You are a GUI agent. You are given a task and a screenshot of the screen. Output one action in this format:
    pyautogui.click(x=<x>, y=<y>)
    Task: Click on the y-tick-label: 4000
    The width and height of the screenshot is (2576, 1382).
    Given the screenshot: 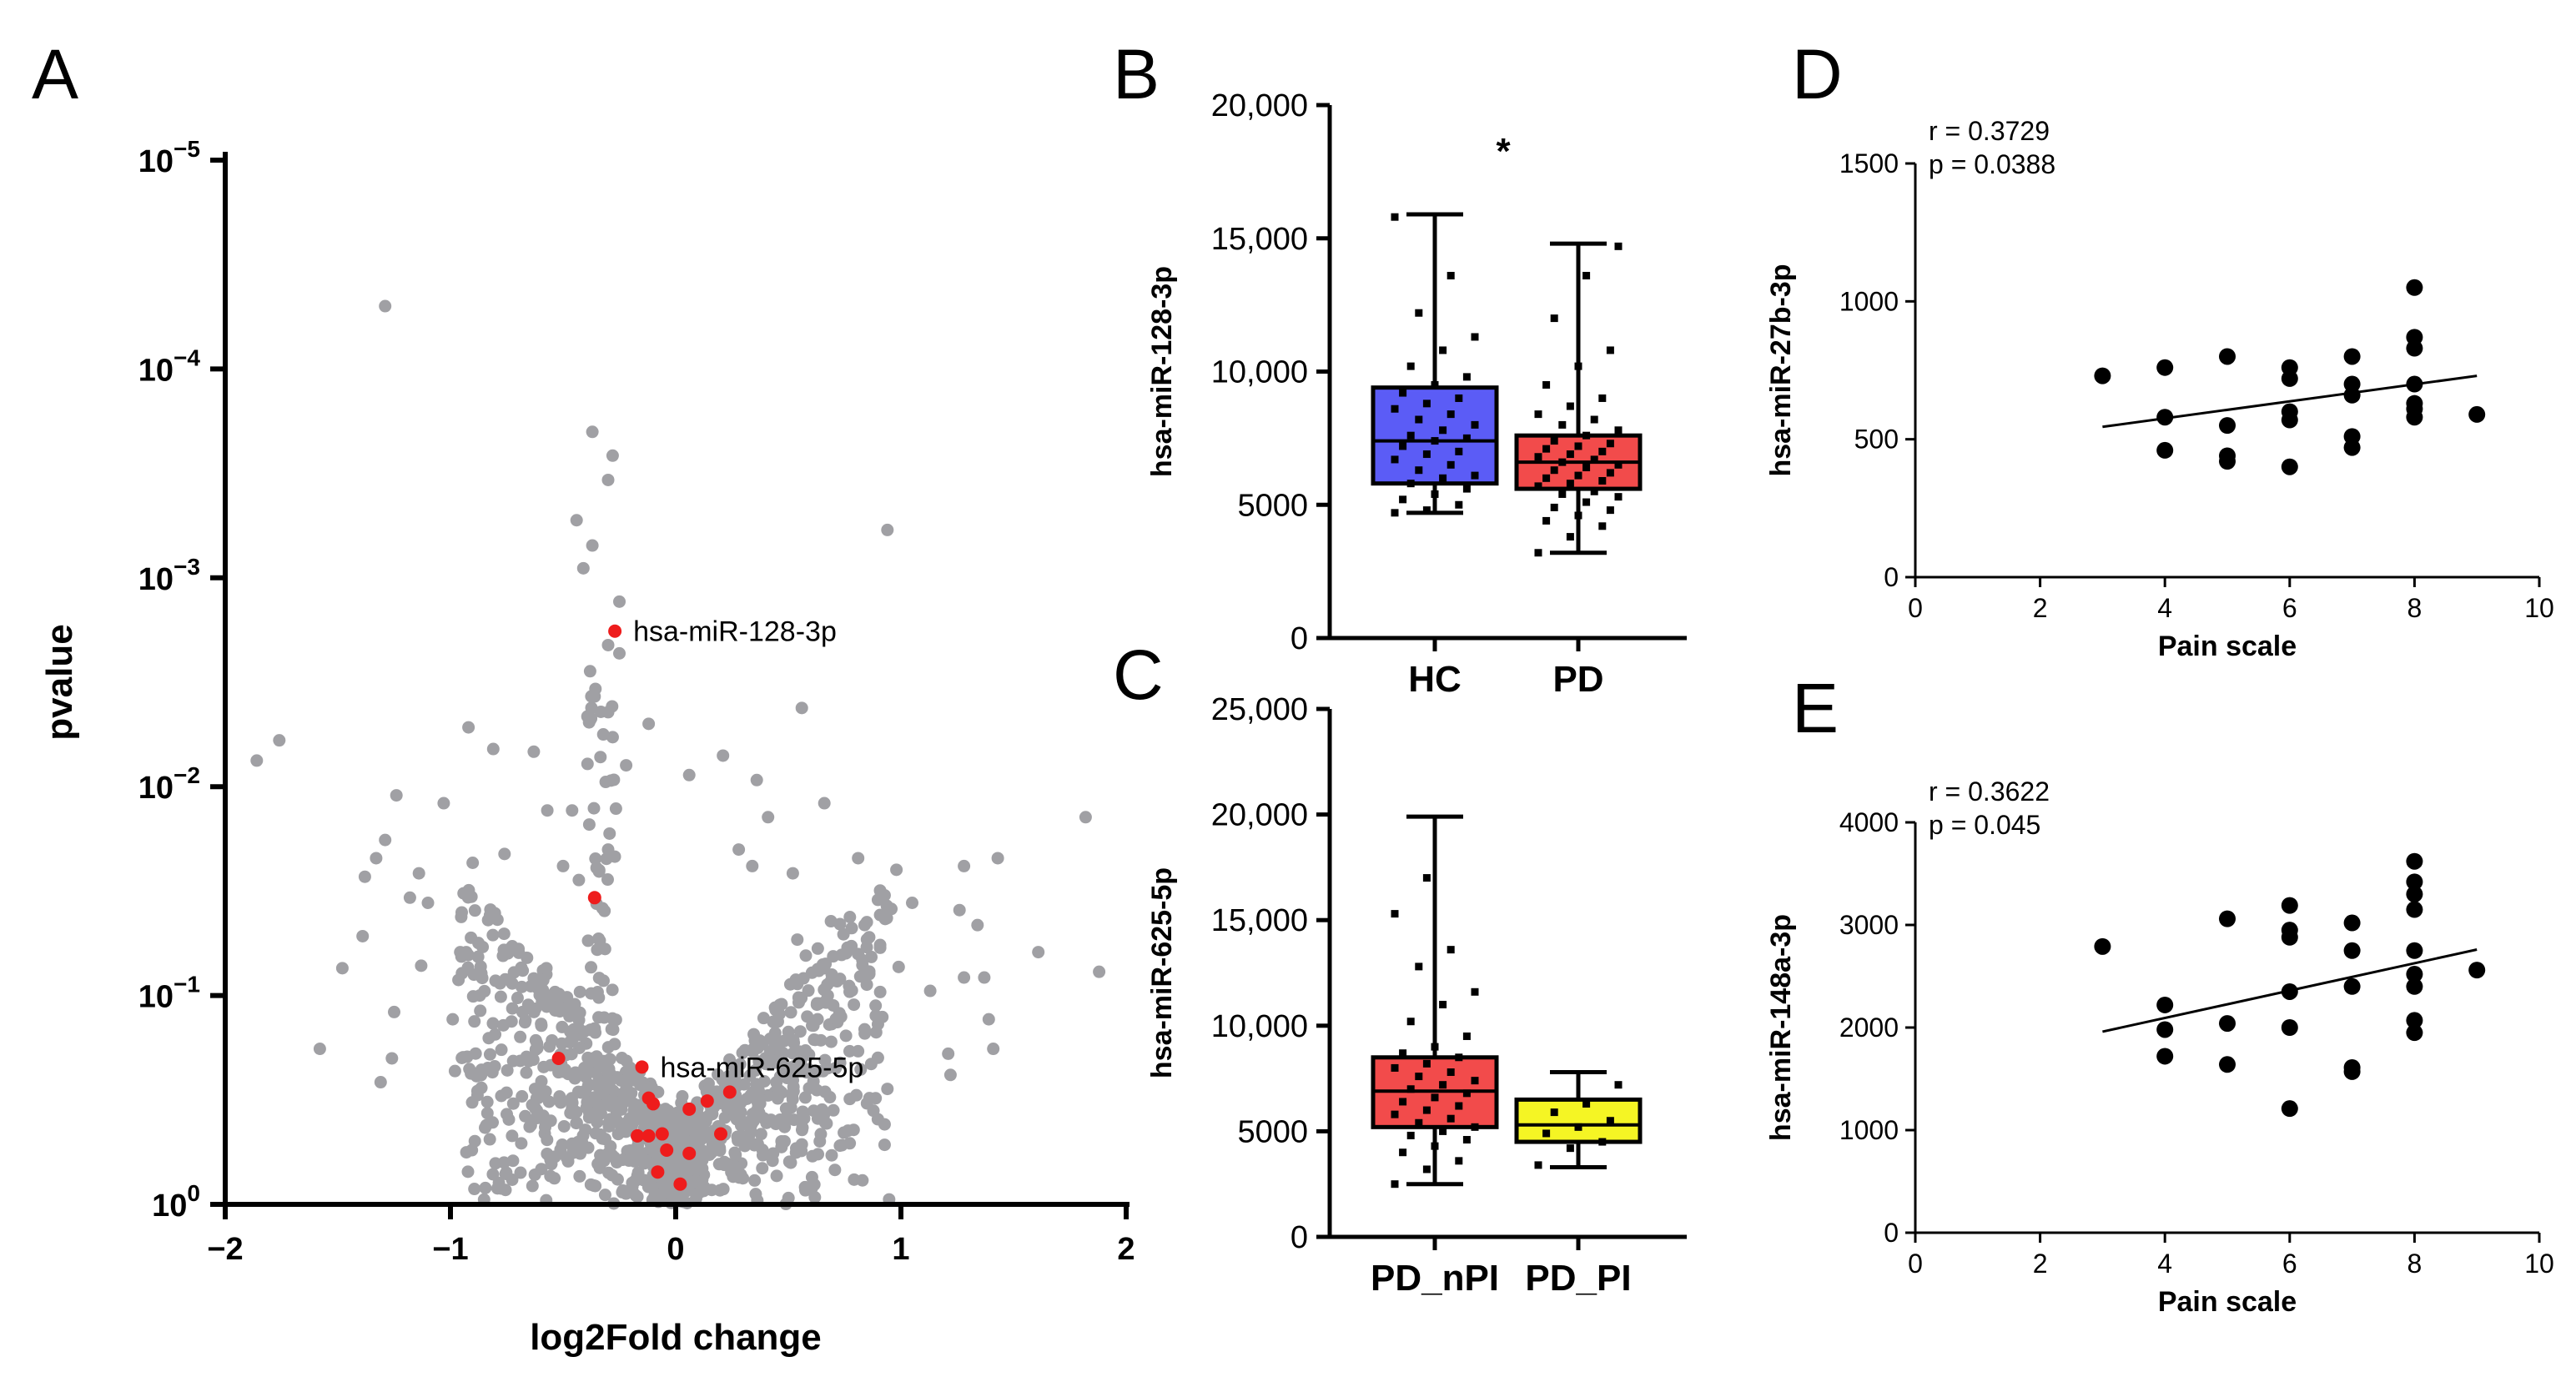 What is the action you would take?
    pyautogui.click(x=1869, y=822)
    